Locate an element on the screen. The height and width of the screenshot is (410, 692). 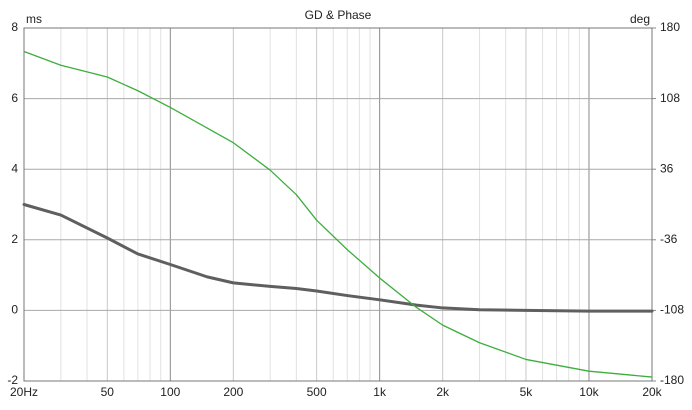
y2-tick-label: 36 is located at coordinates (667, 168).